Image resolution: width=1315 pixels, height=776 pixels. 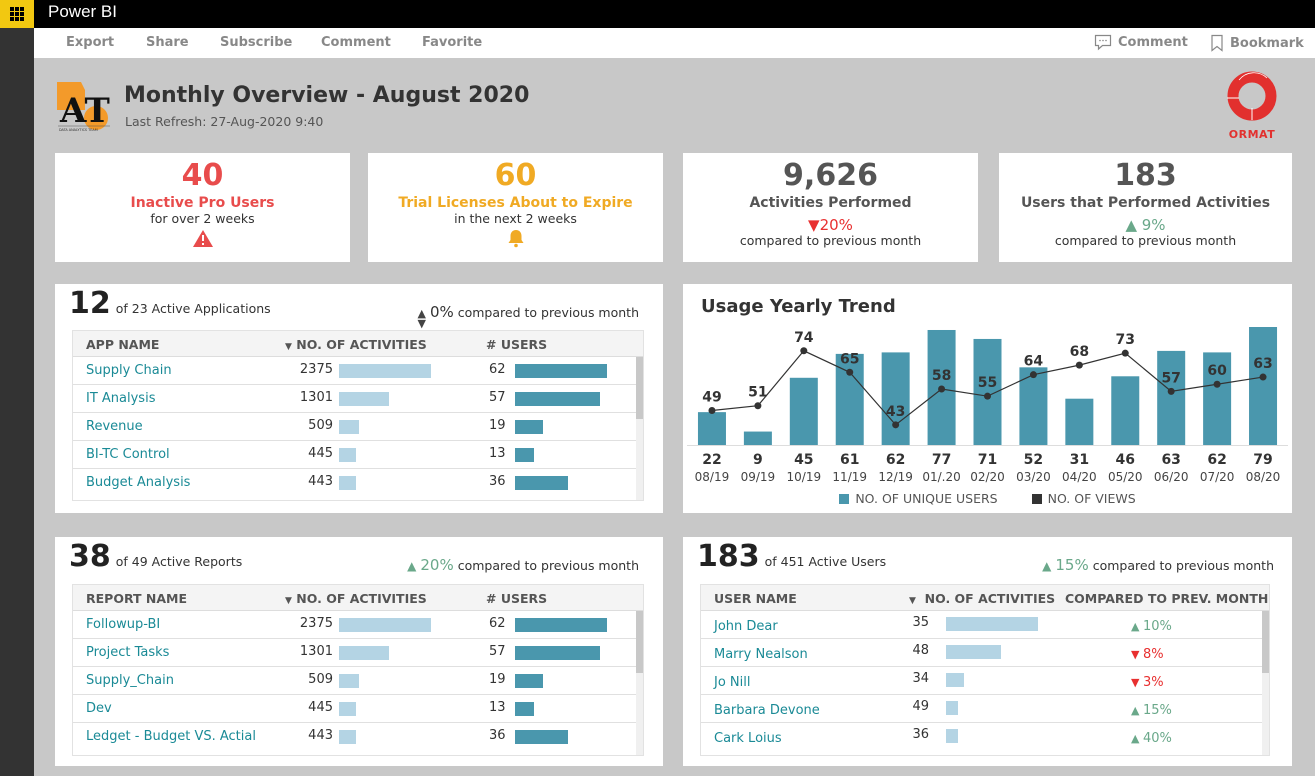 I want to click on table-row: Followup-BI 2375 62, so click(x=358, y=625).